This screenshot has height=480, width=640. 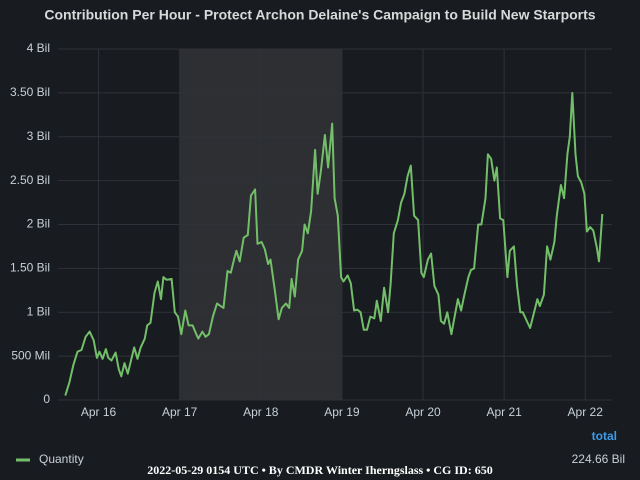 What do you see at coordinates (30, 355) in the screenshot?
I see `y-tick-label: 500 Mil` at bounding box center [30, 355].